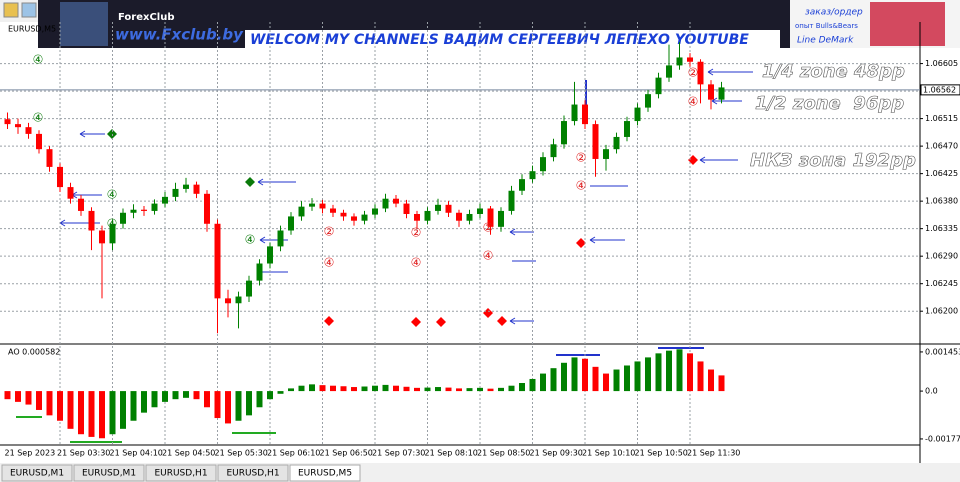  Describe the element at coordinates (346, 453) in the screenshot. I see `x-tick-label: 21 Sep 06:50` at that location.